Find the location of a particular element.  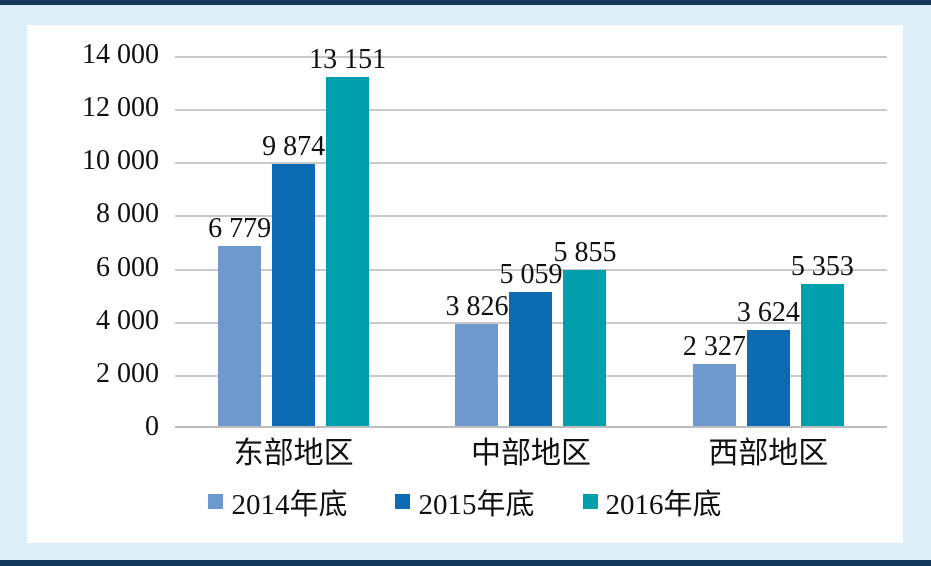

legend-label: 2016年底 is located at coordinates (663, 505).